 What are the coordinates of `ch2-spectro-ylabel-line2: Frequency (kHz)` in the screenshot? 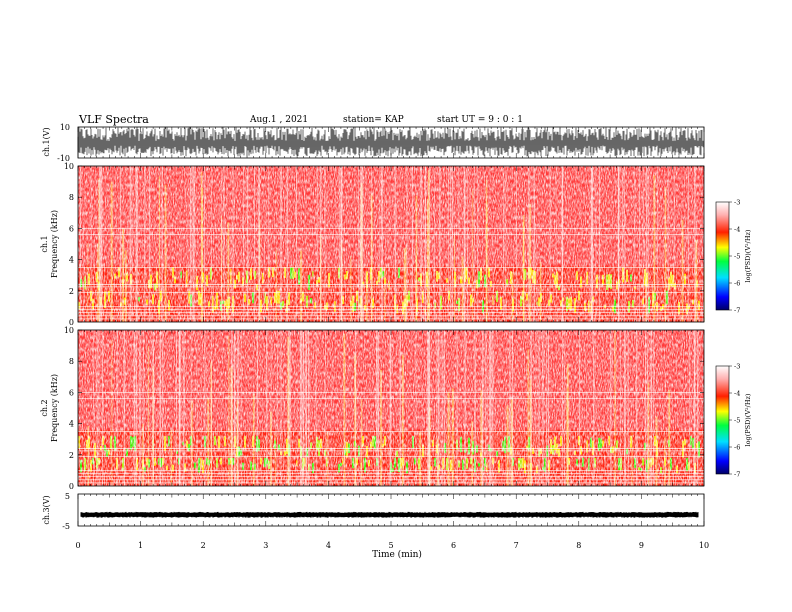 It's located at (54, 408).